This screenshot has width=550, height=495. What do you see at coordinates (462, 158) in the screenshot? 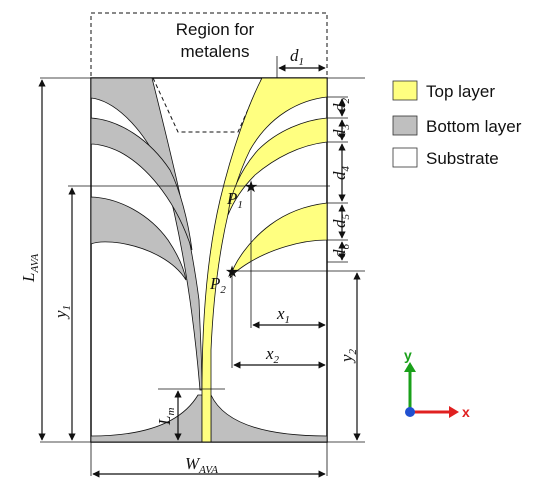
I see `legend-label-substrate: Substrate` at bounding box center [462, 158].